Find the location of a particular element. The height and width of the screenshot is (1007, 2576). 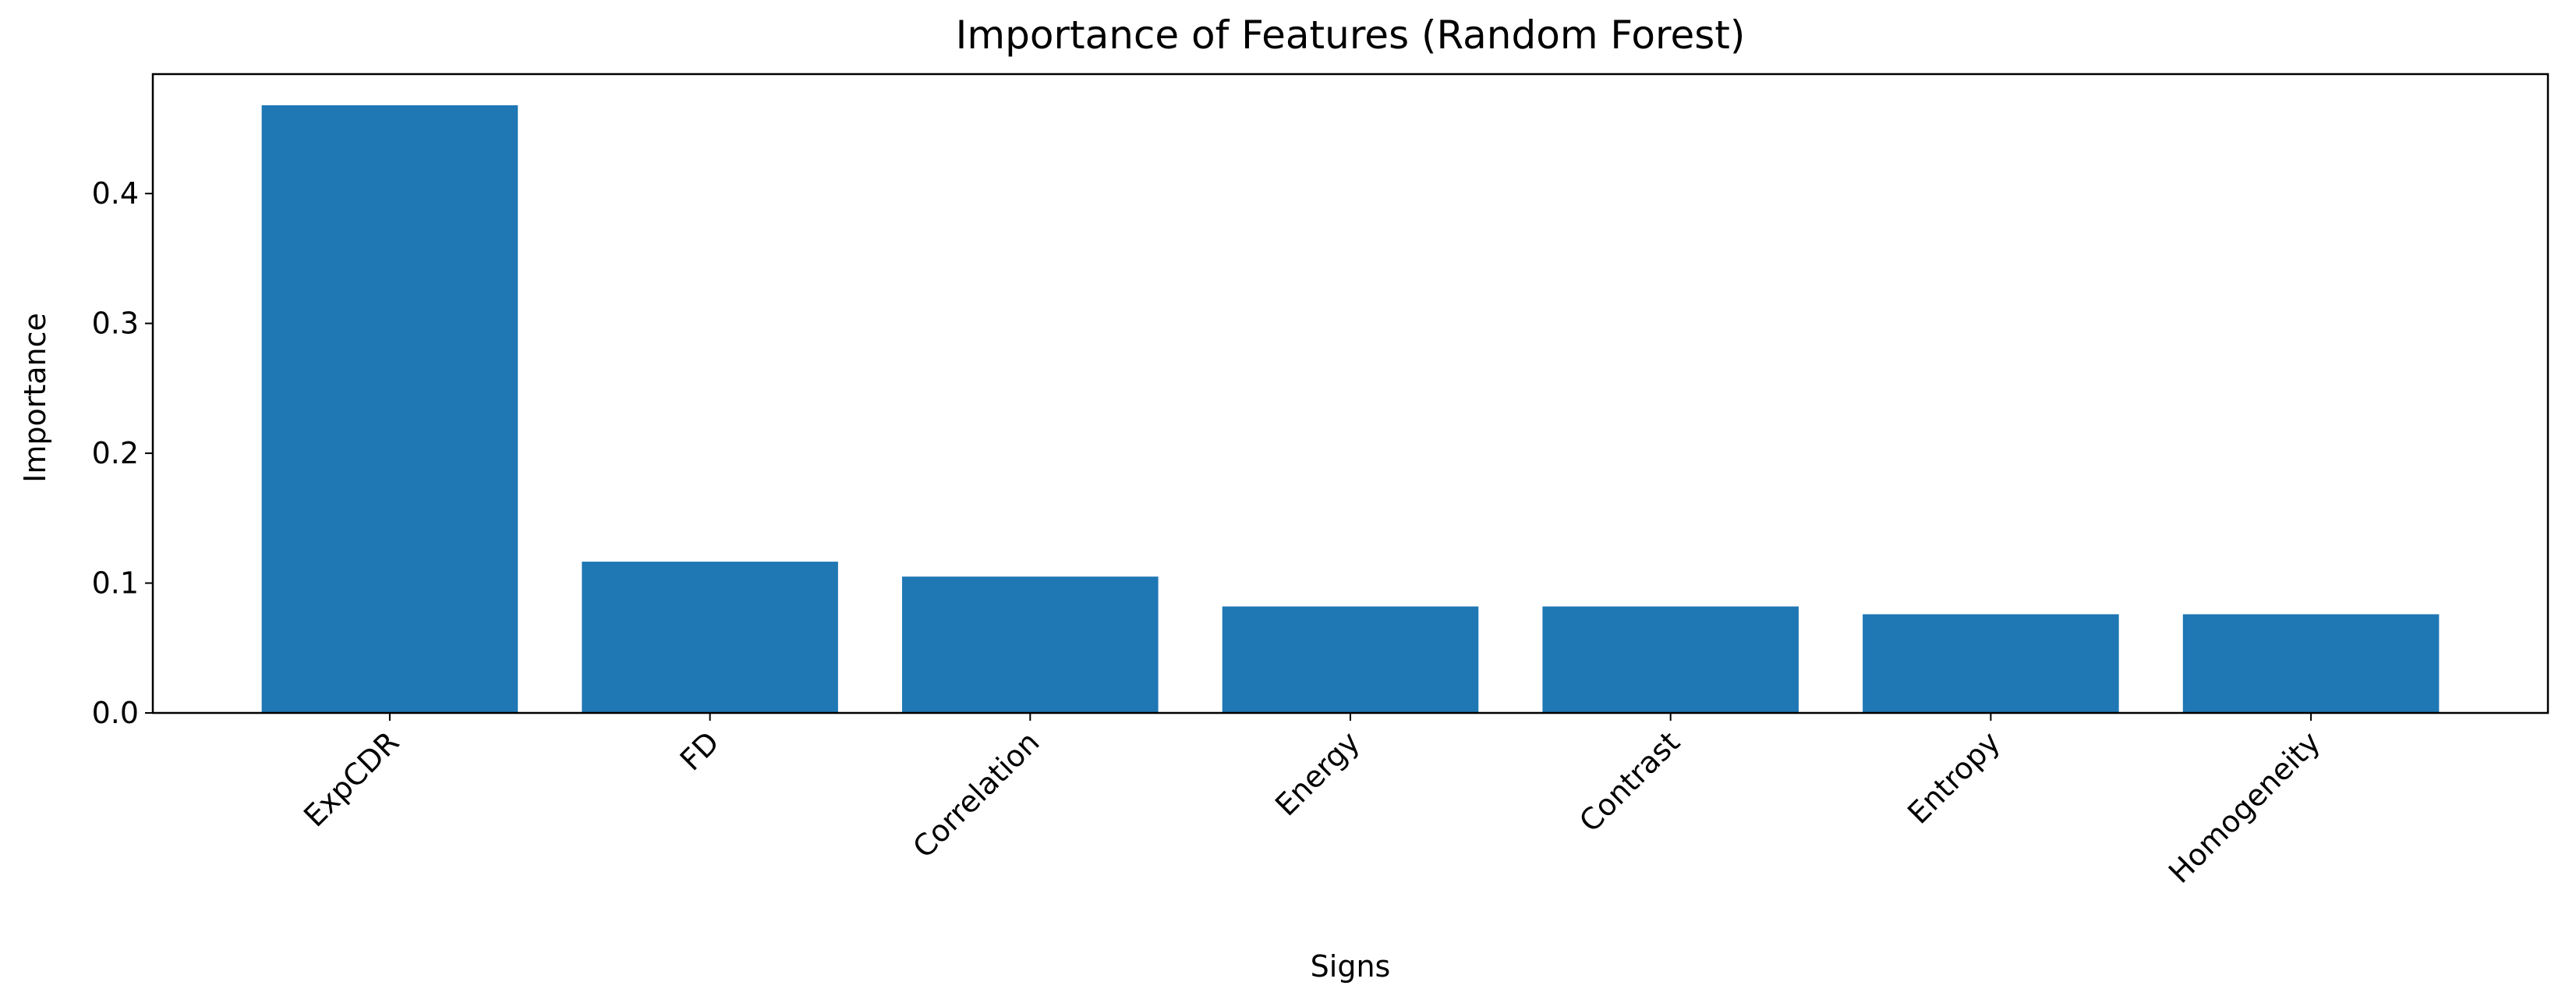

y-tick-label: 0.0 is located at coordinates (115, 713).